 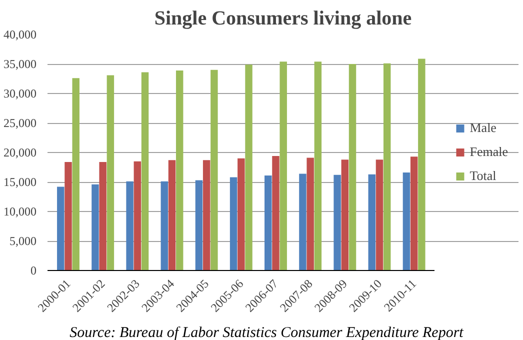 I want to click on legend-label: Total, so click(x=483, y=176).